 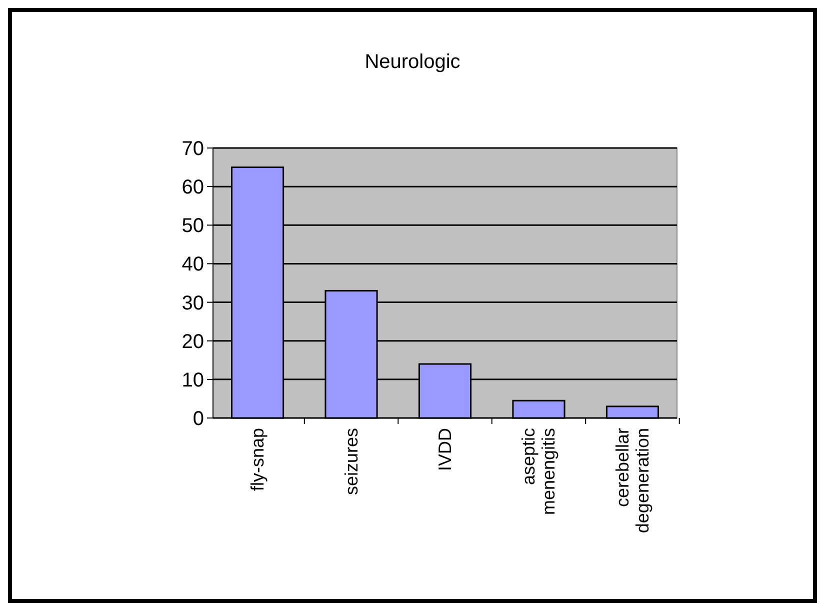 I want to click on y-tick-label: 70, so click(x=193, y=149).